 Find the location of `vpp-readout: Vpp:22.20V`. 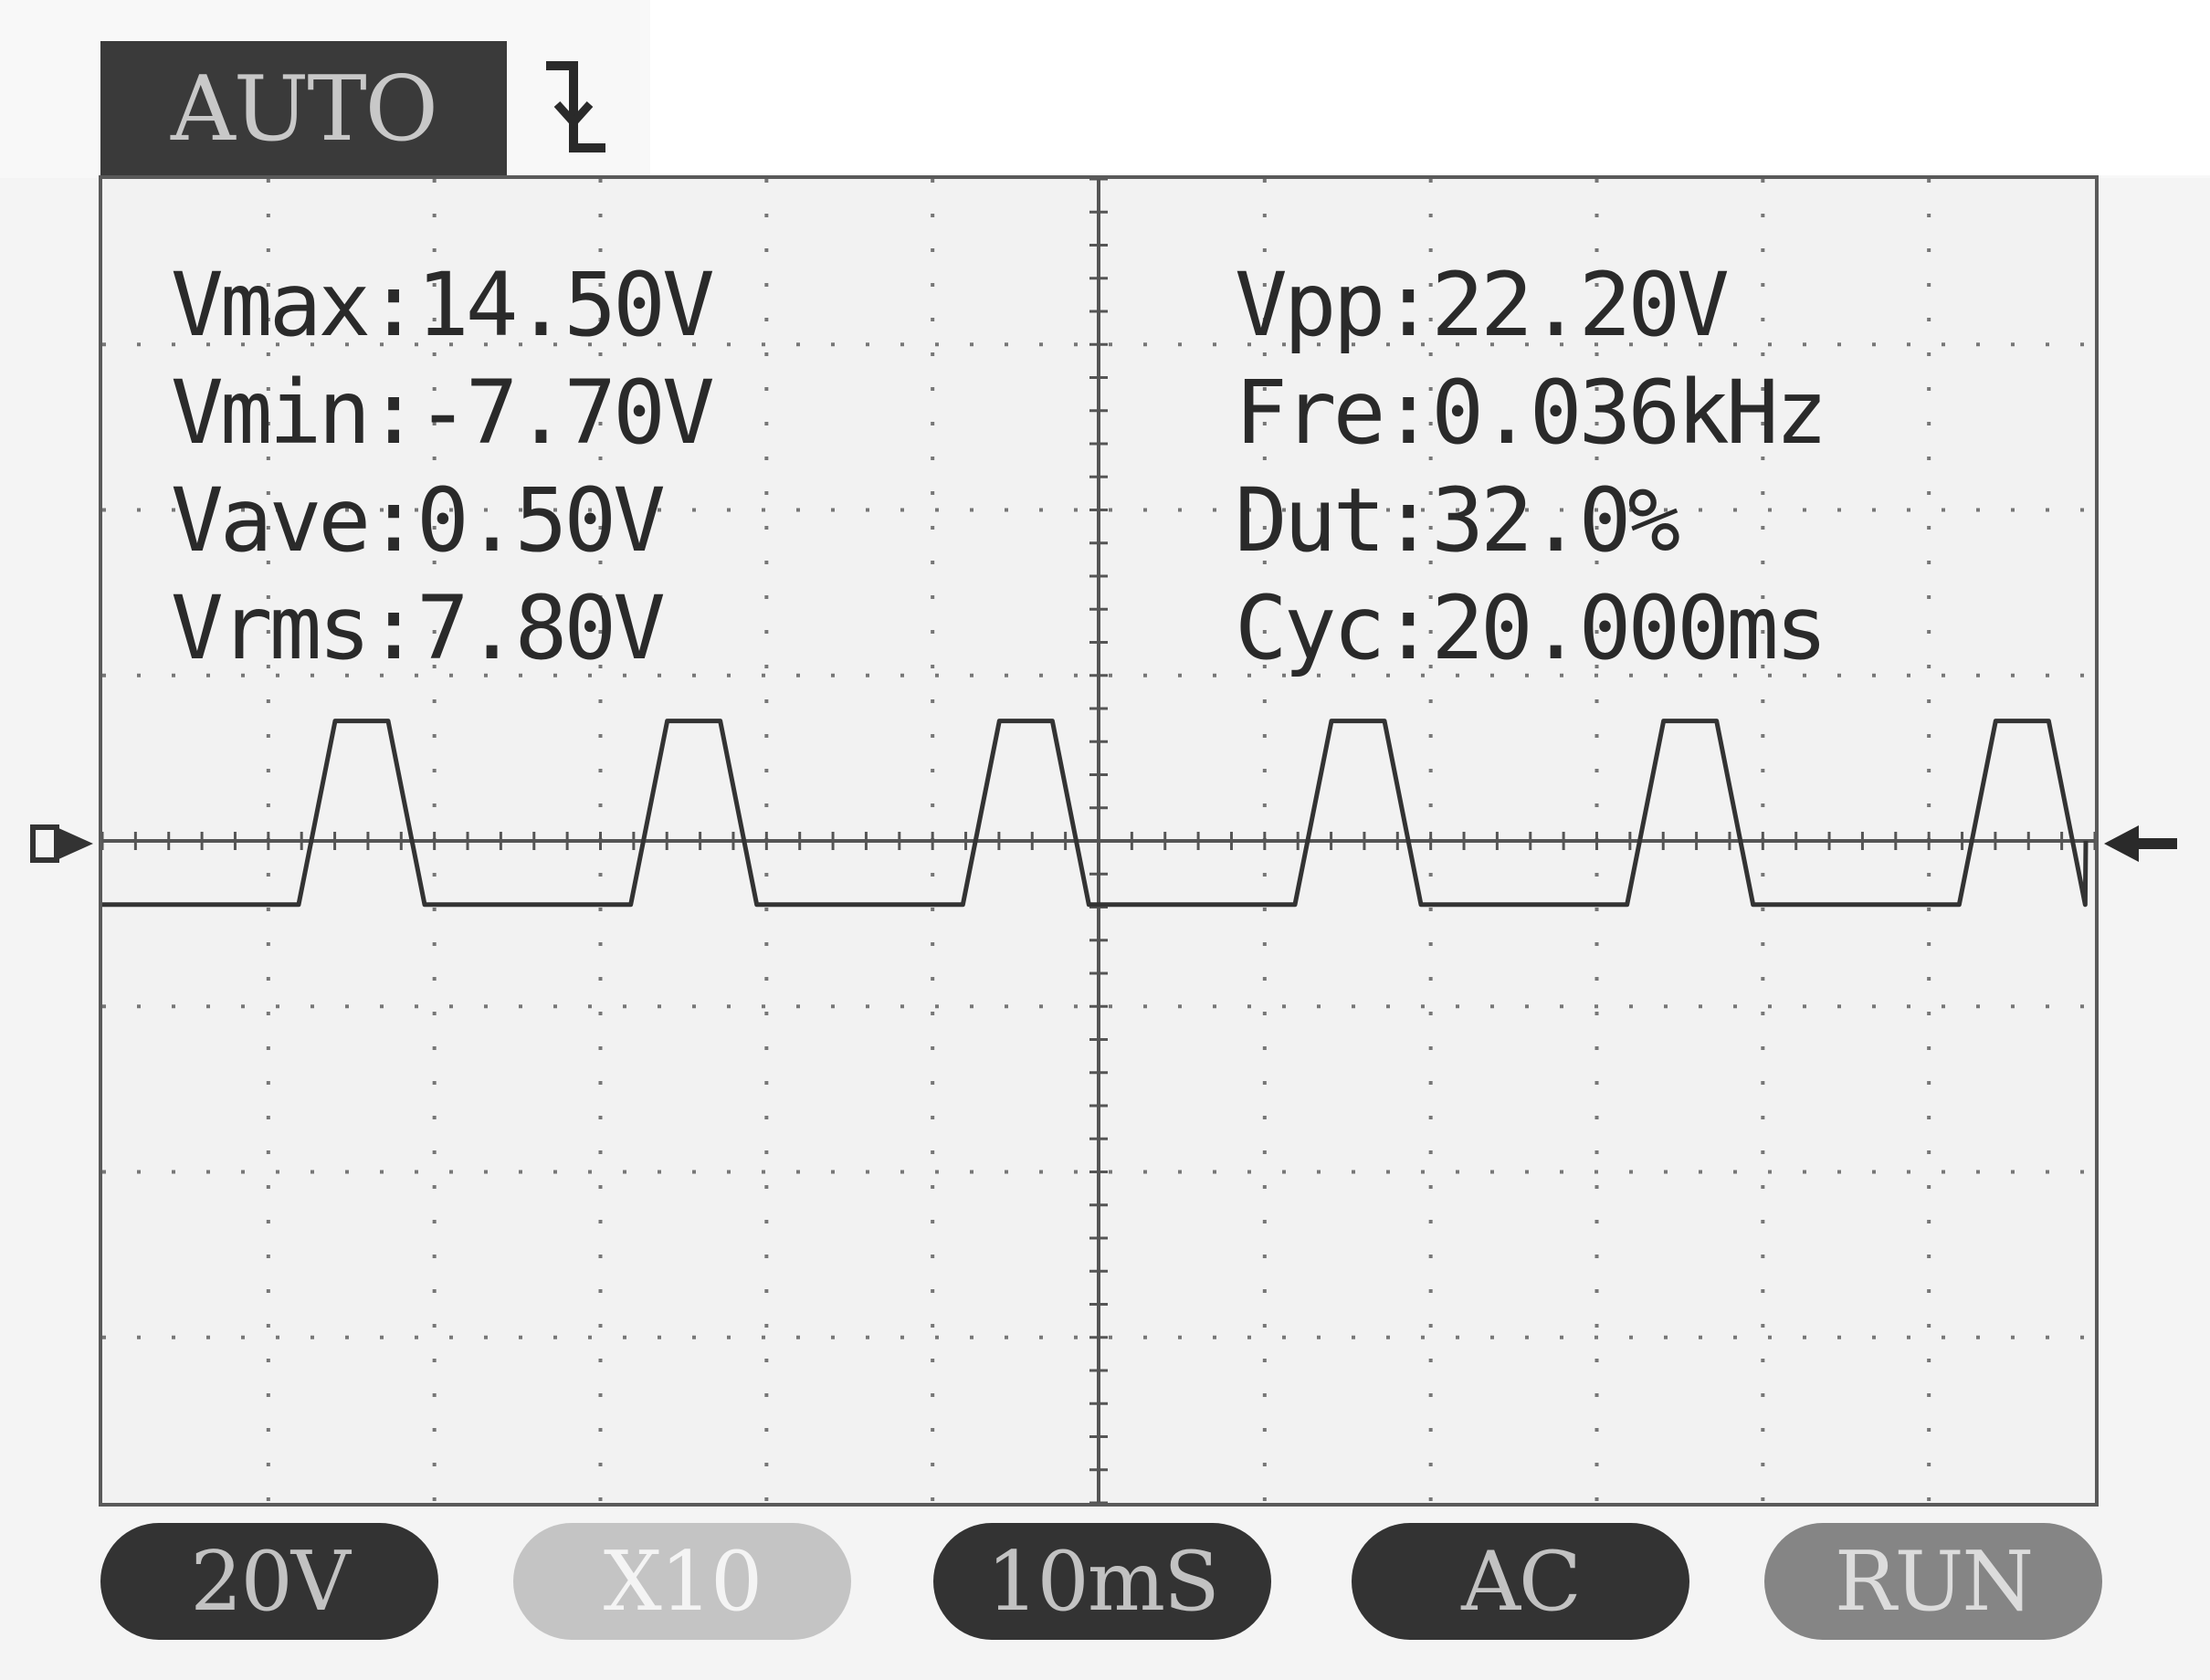

vpp-readout: Vpp:22.20V is located at coordinates (1483, 305).